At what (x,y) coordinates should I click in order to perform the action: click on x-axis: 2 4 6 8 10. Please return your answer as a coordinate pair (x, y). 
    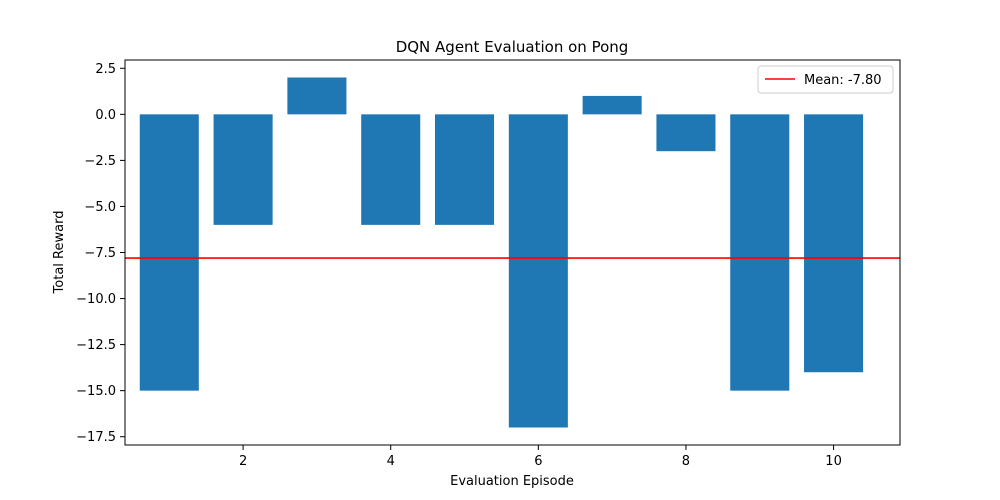
    Looking at the image, I should click on (540, 457).